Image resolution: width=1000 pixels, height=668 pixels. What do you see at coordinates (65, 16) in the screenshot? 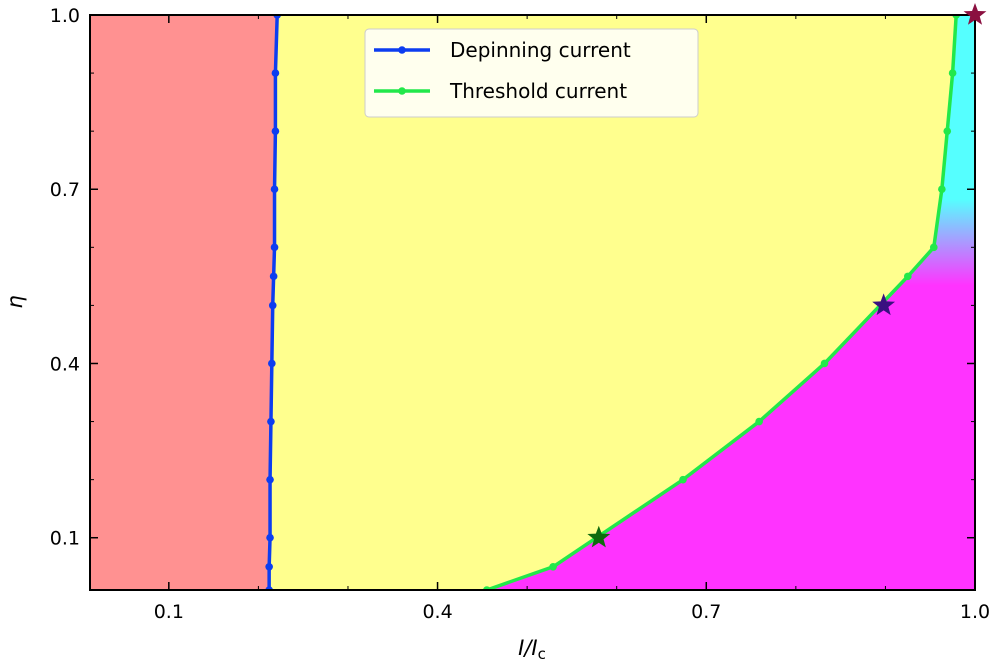
I see `y-tick-label: 1.0` at bounding box center [65, 16].